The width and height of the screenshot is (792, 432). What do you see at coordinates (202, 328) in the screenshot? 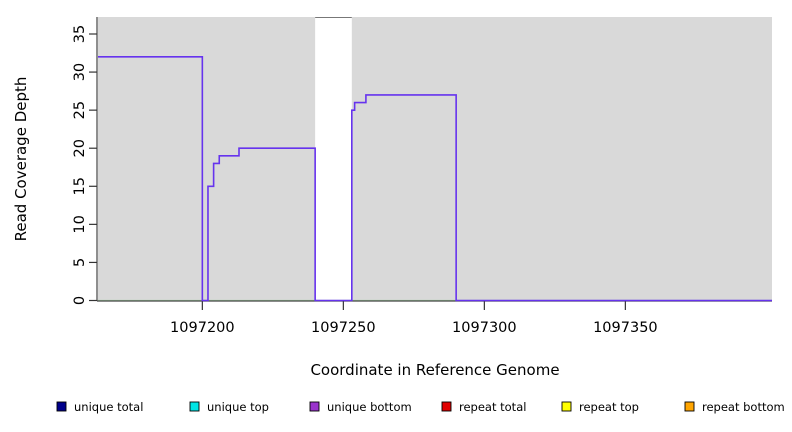
I see `x-tick-label: 1097200` at bounding box center [202, 328].